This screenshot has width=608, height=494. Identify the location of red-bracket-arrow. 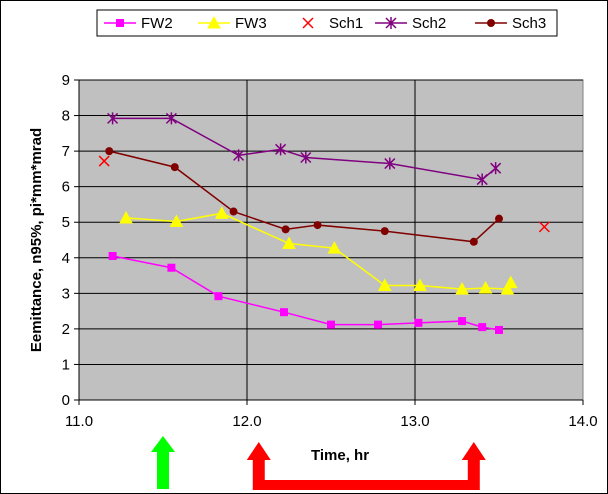
(366, 466).